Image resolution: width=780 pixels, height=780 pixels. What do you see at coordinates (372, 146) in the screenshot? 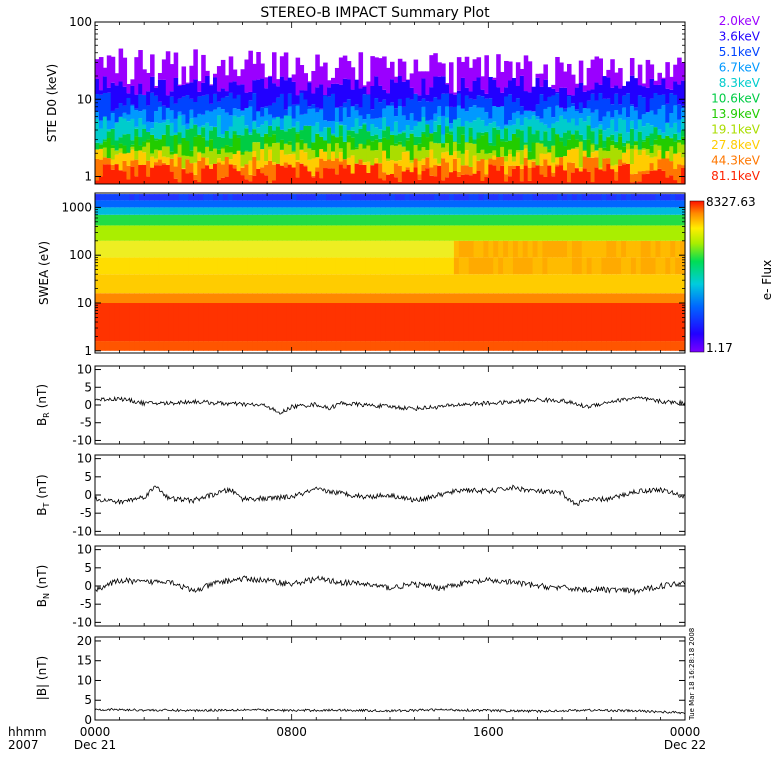
I see `ste-bar-13.9keV` at bounding box center [372, 146].